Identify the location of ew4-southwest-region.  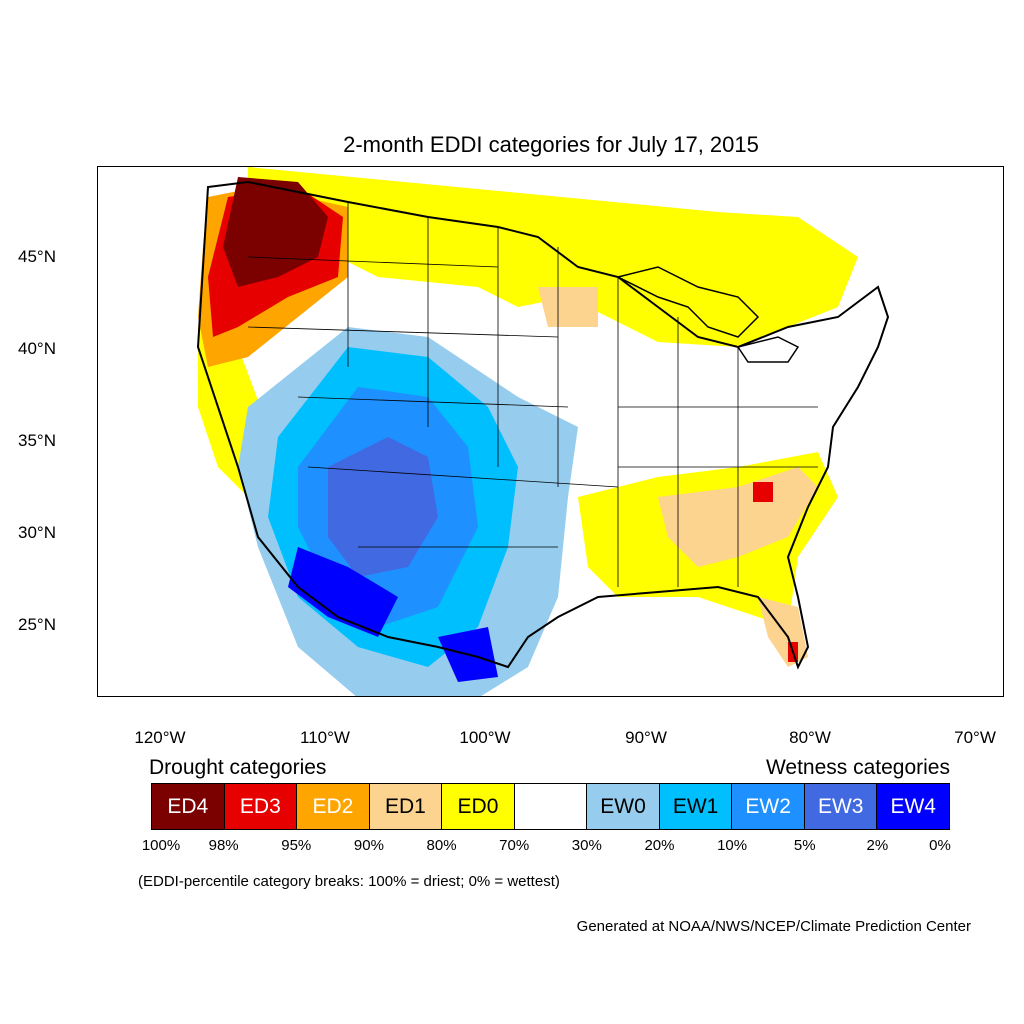
(343, 592).